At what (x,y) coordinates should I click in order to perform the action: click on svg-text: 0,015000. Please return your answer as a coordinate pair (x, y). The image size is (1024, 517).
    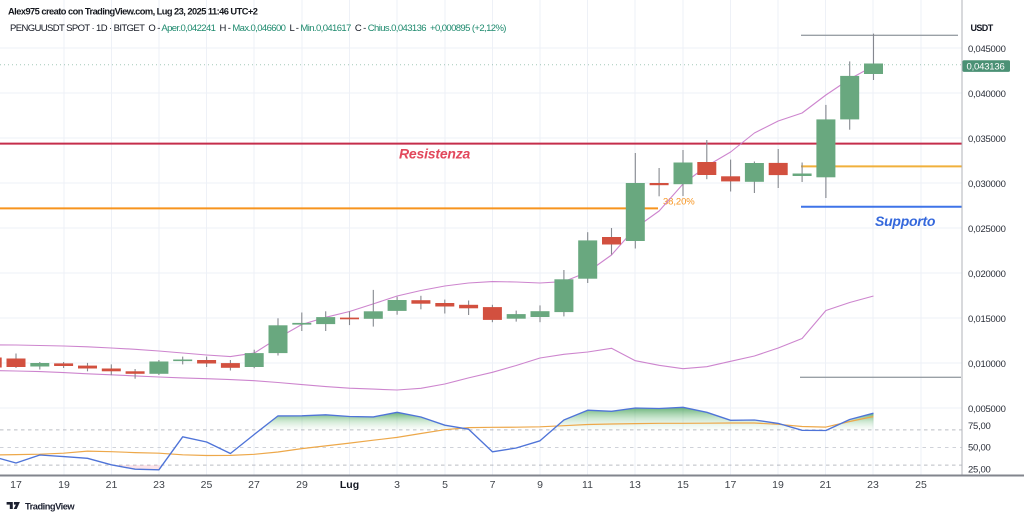
    Looking at the image, I should click on (987, 319).